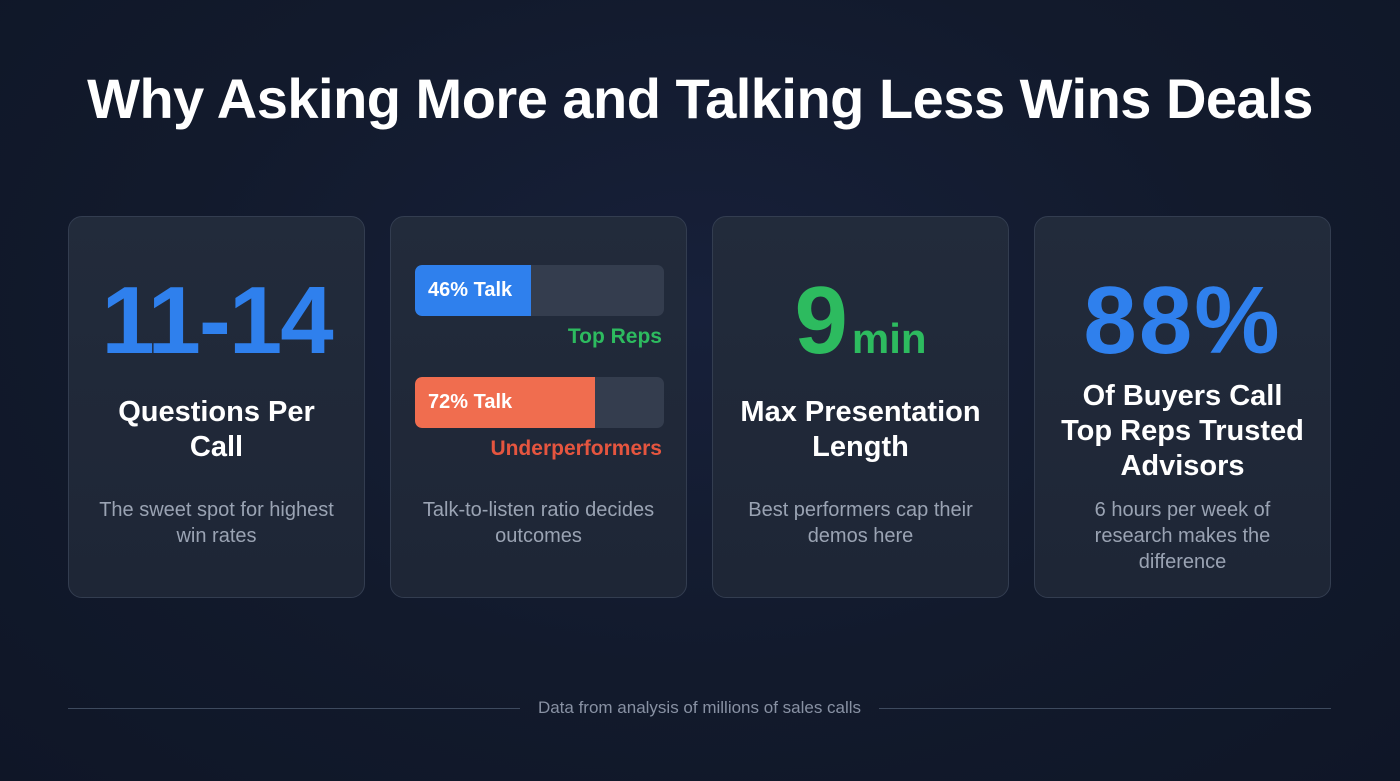  What do you see at coordinates (821, 320) in the screenshot?
I see `stat-number: 9` at bounding box center [821, 320].